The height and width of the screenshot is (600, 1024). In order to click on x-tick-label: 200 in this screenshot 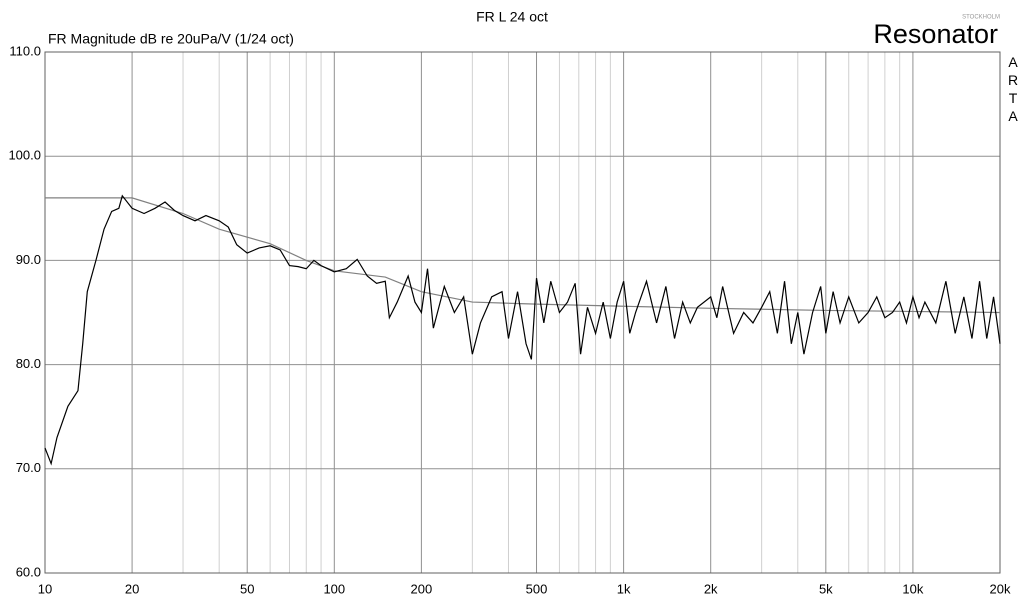, I will do `click(422, 588)`.